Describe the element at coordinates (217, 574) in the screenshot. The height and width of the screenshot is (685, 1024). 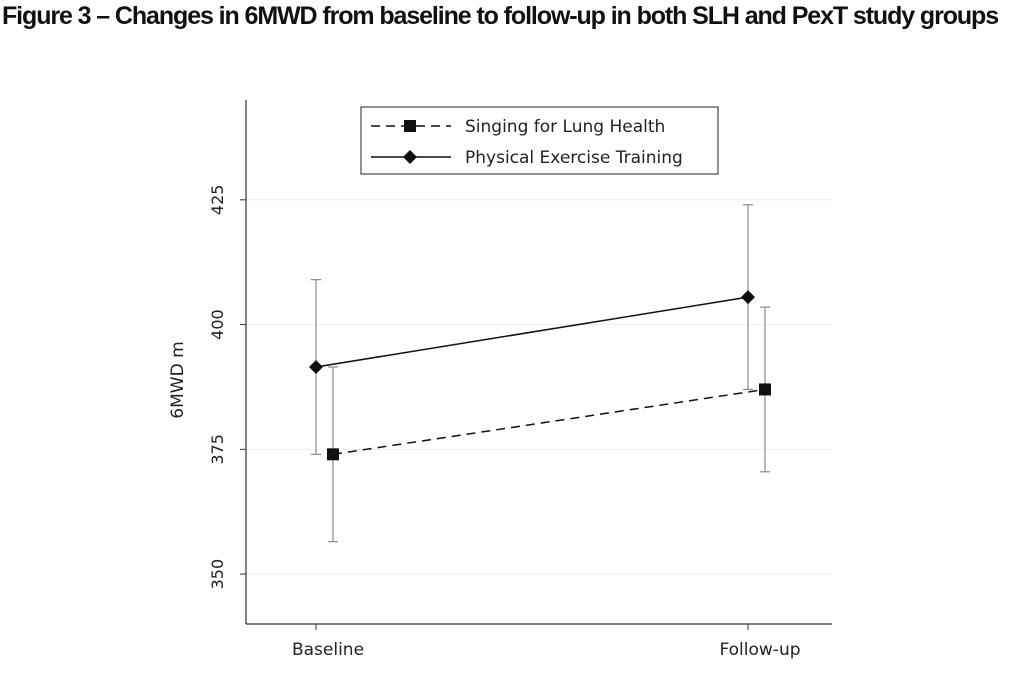
I see `y-tick-label: 350` at that location.